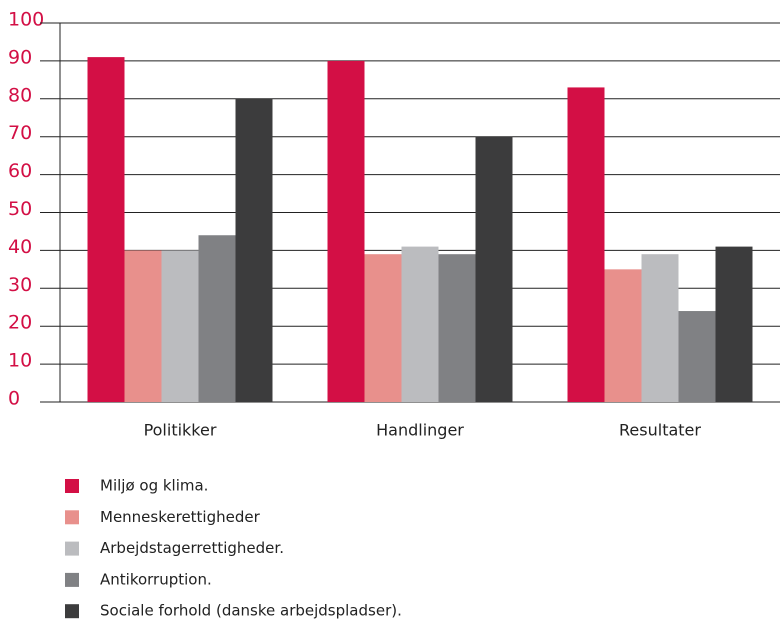  What do you see at coordinates (26, 20) in the screenshot?
I see `y-tick-label: 100` at bounding box center [26, 20].